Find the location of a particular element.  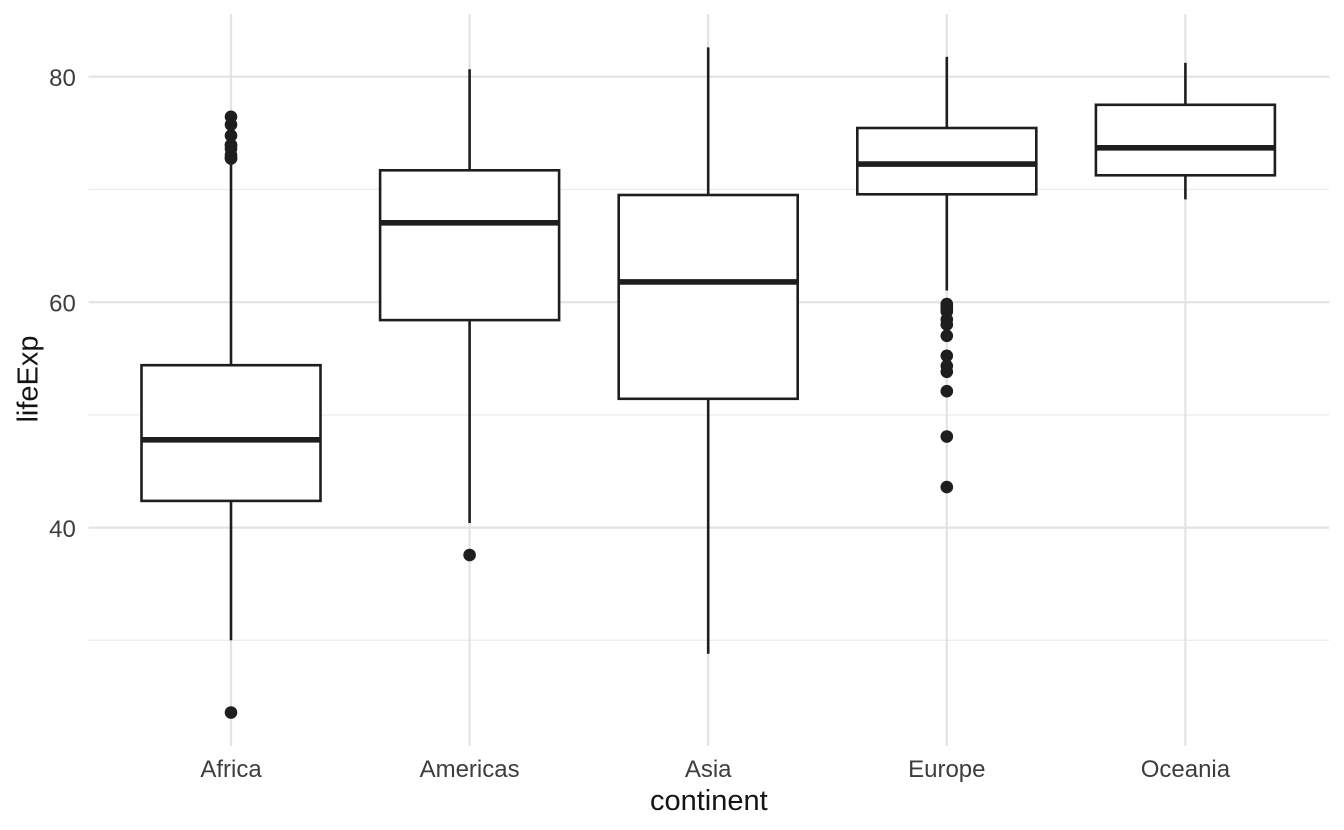

svg-text: Oceania is located at coordinates (1186, 769).